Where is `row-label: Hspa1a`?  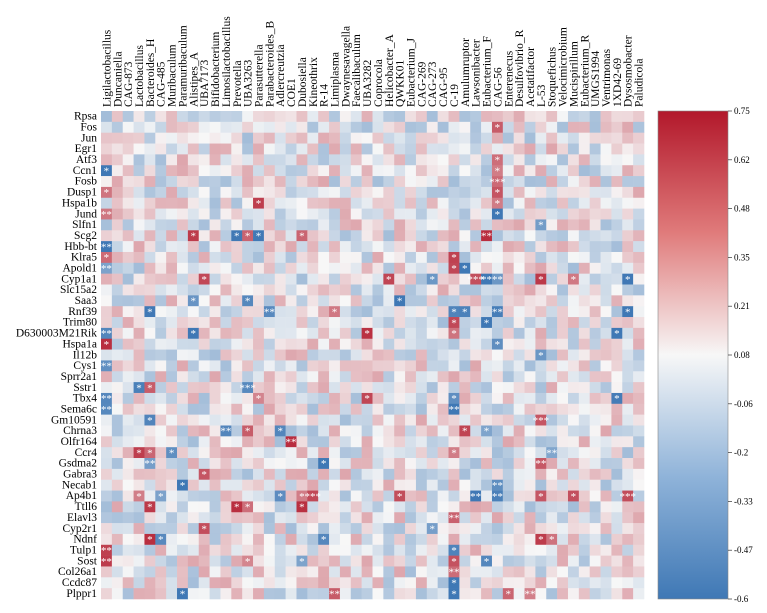
row-label: Hspa1a is located at coordinates (80, 344).